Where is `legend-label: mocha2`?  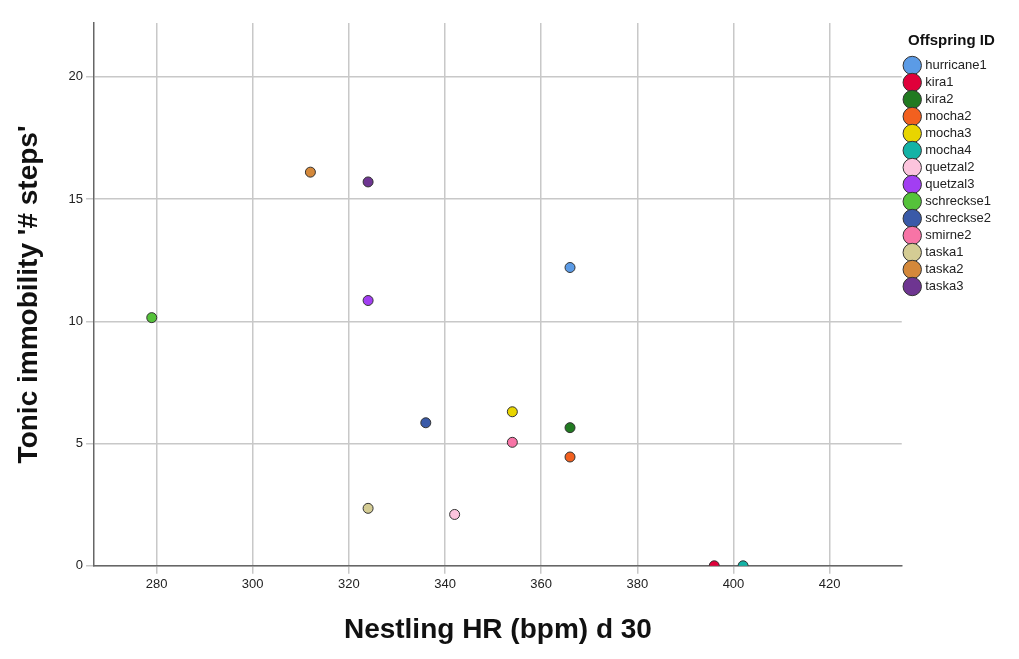
legend-label: mocha2 is located at coordinates (948, 116).